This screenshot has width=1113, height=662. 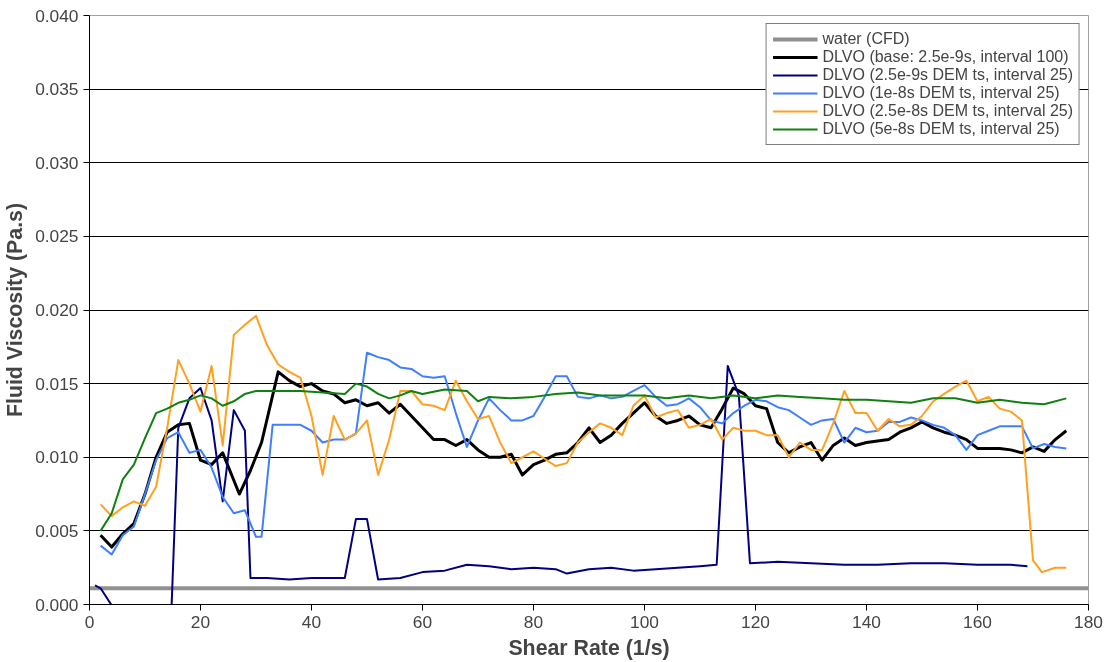 What do you see at coordinates (89, 621) in the screenshot?
I see `x-tick-label: 0` at bounding box center [89, 621].